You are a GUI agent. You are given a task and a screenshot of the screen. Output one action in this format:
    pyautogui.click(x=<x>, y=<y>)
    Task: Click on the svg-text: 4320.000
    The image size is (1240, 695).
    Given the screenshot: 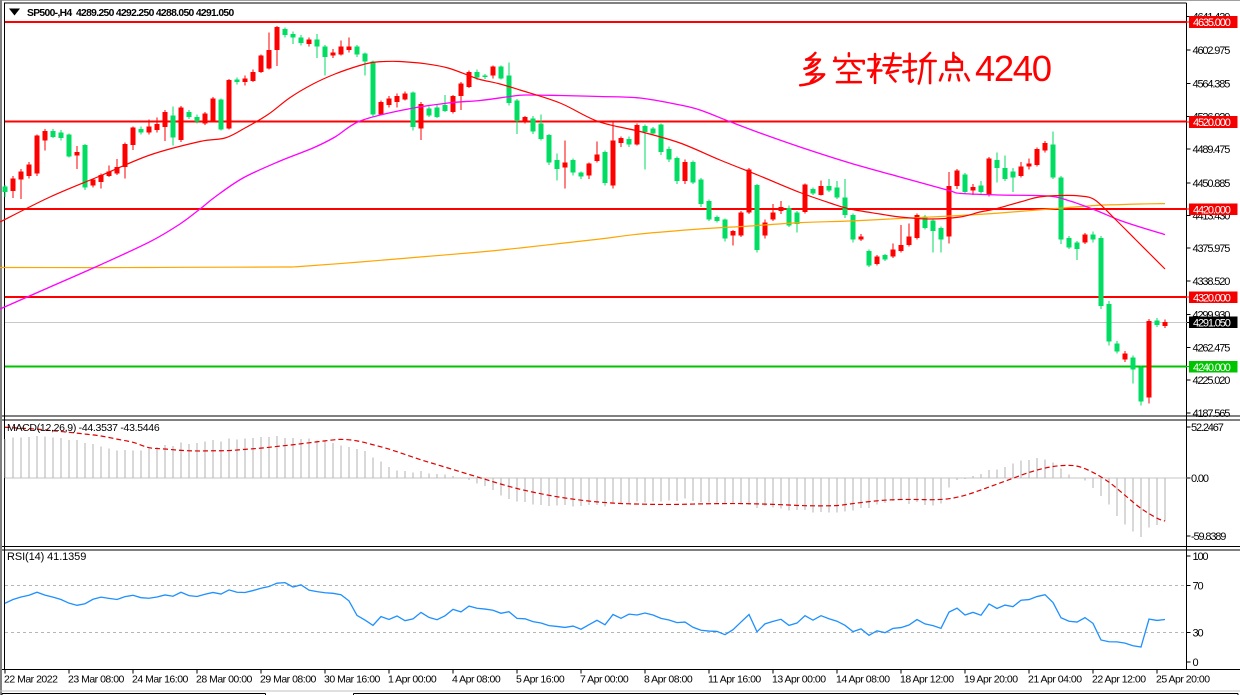 What is the action you would take?
    pyautogui.click(x=1212, y=298)
    